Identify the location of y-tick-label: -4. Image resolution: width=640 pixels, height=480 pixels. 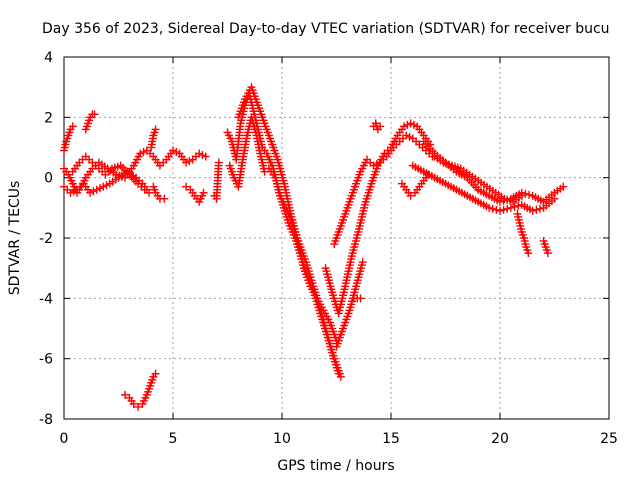
(46, 299).